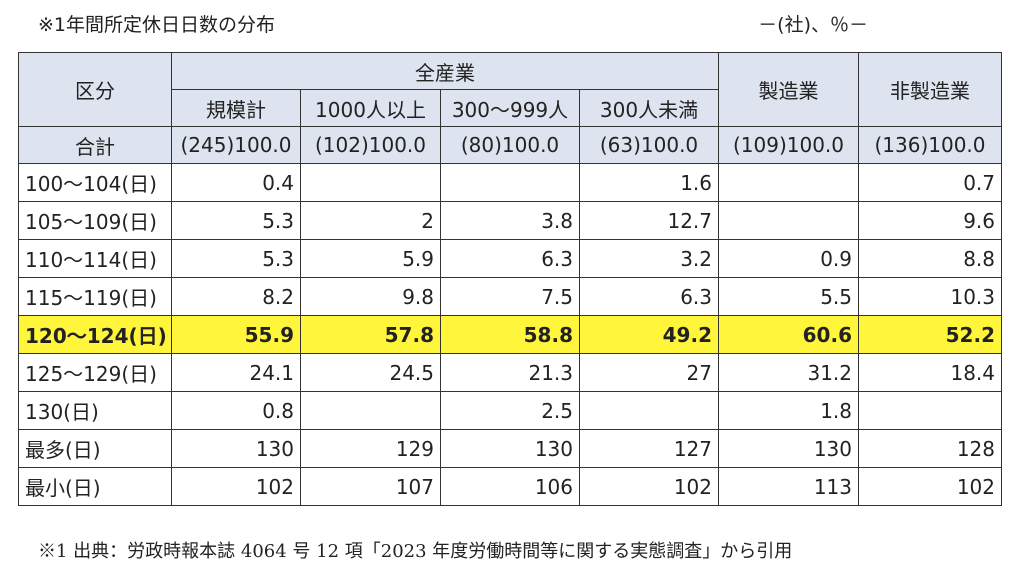 The height and width of the screenshot is (569, 1024). I want to click on table-cell: 52.2, so click(930, 334).